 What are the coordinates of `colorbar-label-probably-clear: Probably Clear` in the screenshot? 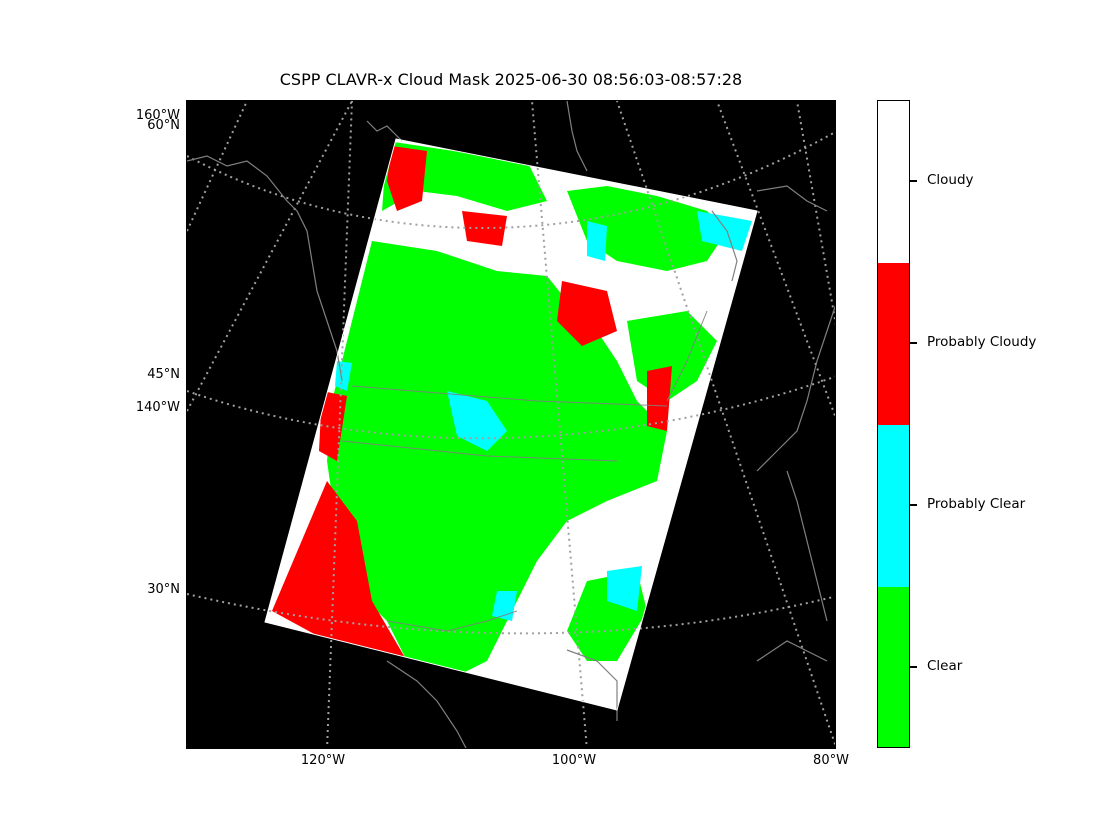 It's located at (976, 504).